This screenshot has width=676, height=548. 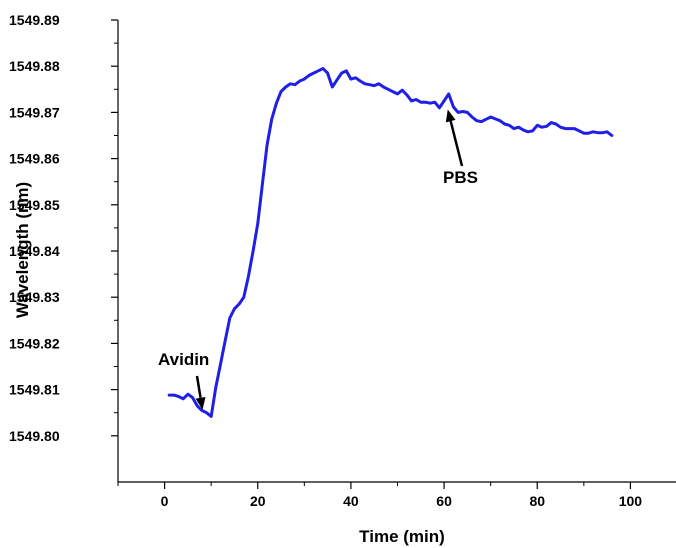 I want to click on y-tick-label: 1549.88, so click(x=34, y=66).